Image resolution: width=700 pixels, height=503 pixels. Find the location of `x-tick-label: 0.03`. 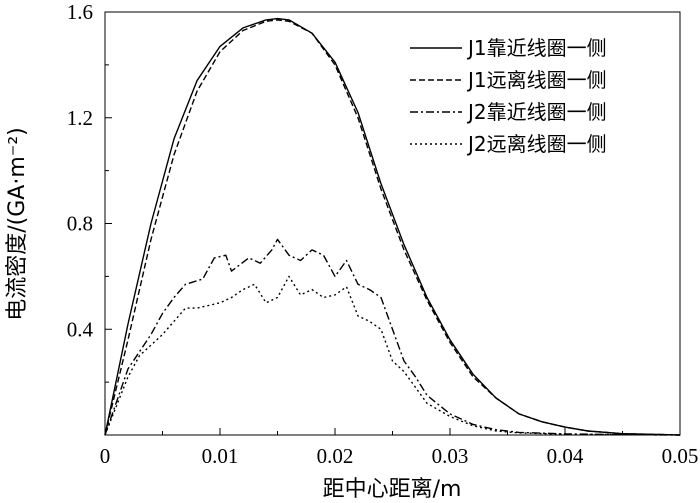

x-tick-label: 0.03 is located at coordinates (450, 456).